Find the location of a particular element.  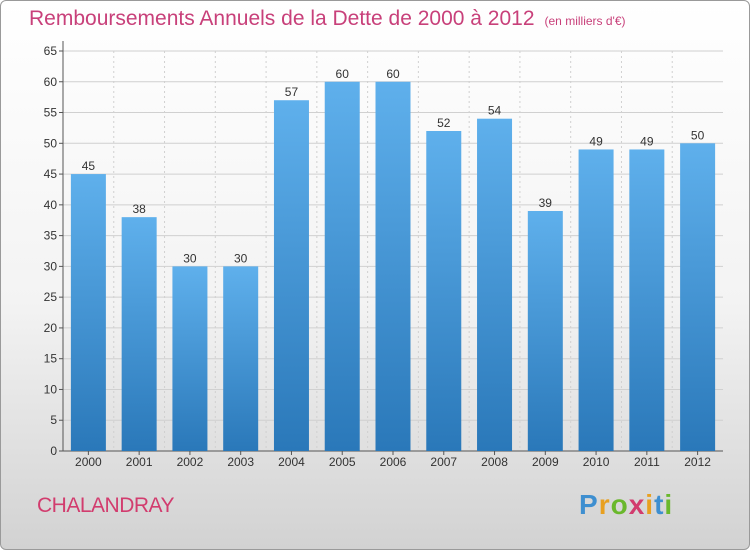

x-tick-label: 2002 is located at coordinates (190, 462).